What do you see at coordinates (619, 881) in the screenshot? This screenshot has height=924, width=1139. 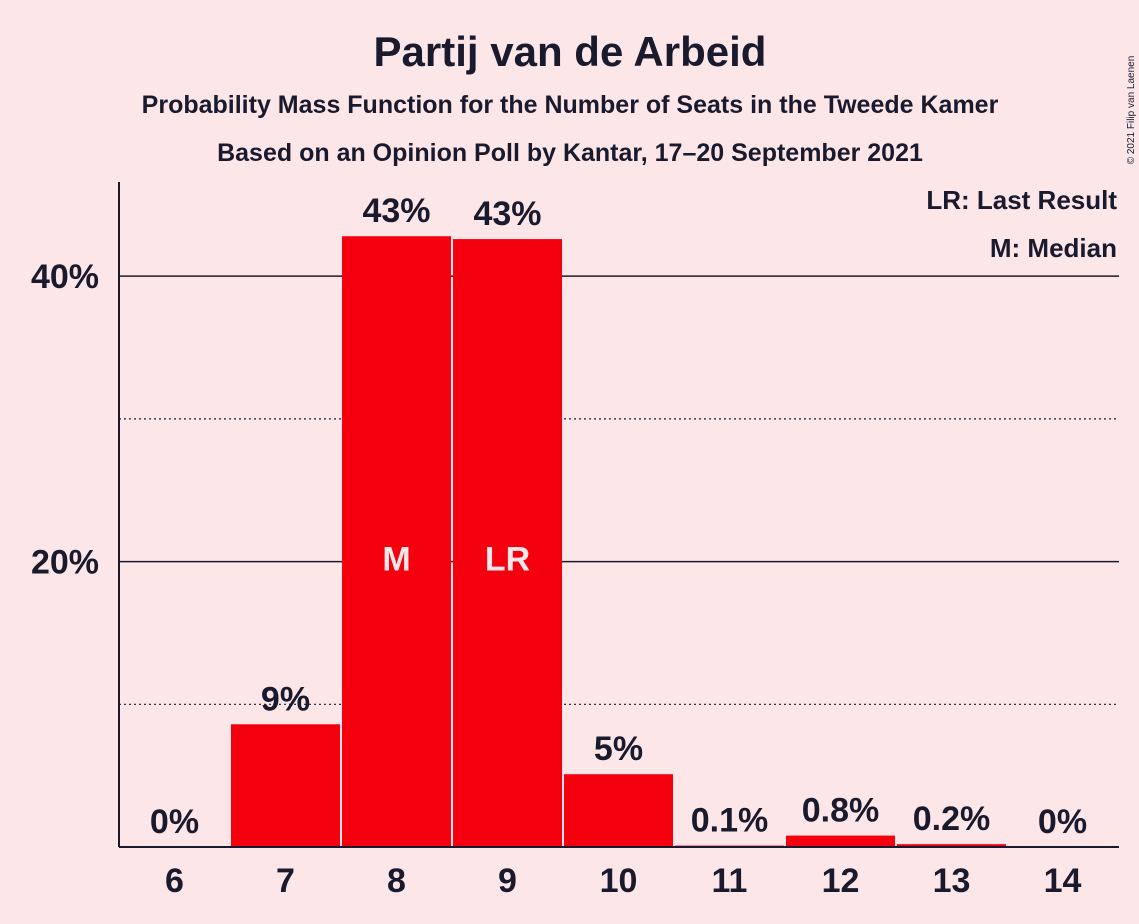 I see `x-tick-label-10: 10` at bounding box center [619, 881].